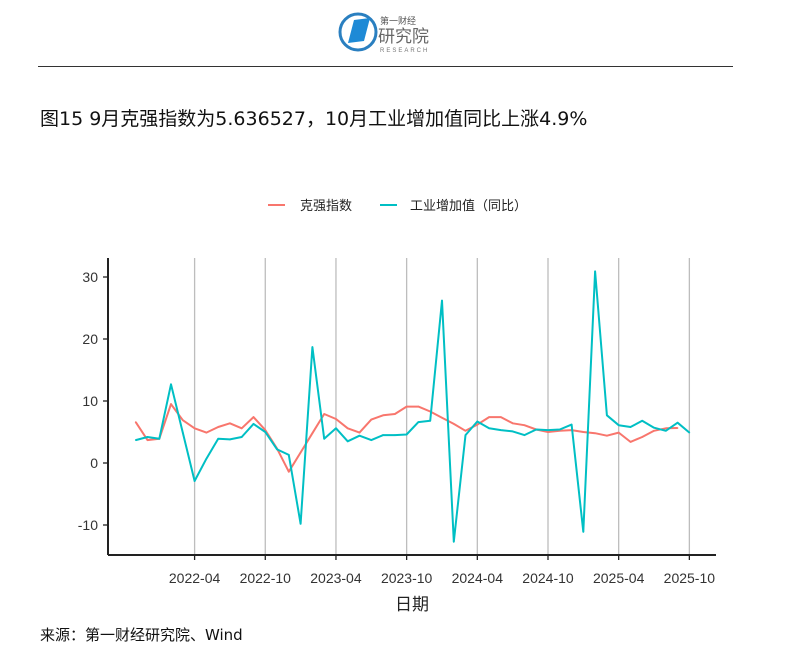 This screenshot has height=665, width=796. Describe the element at coordinates (398, 20) in the screenshot. I see `svg-text: 第一财经` at that location.